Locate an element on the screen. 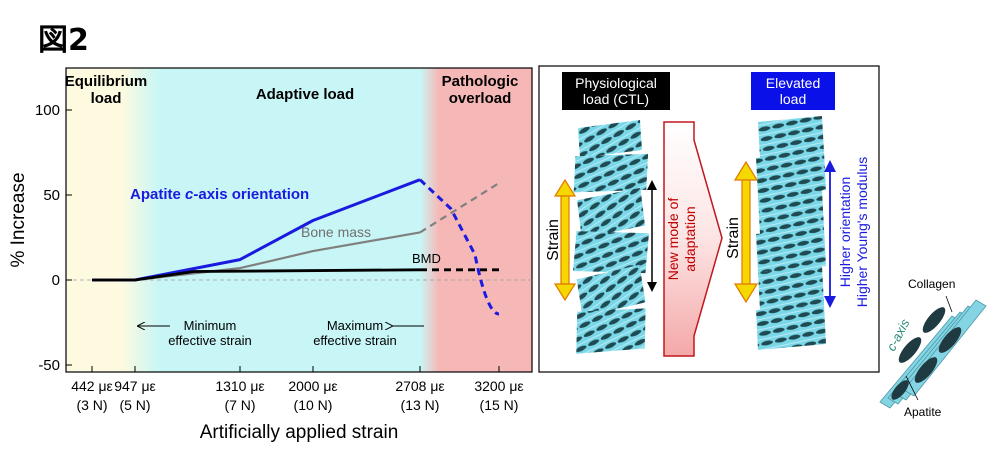 This screenshot has height=454, width=1000. zone-label-pathologic-1: Pathologic is located at coordinates (480, 81).